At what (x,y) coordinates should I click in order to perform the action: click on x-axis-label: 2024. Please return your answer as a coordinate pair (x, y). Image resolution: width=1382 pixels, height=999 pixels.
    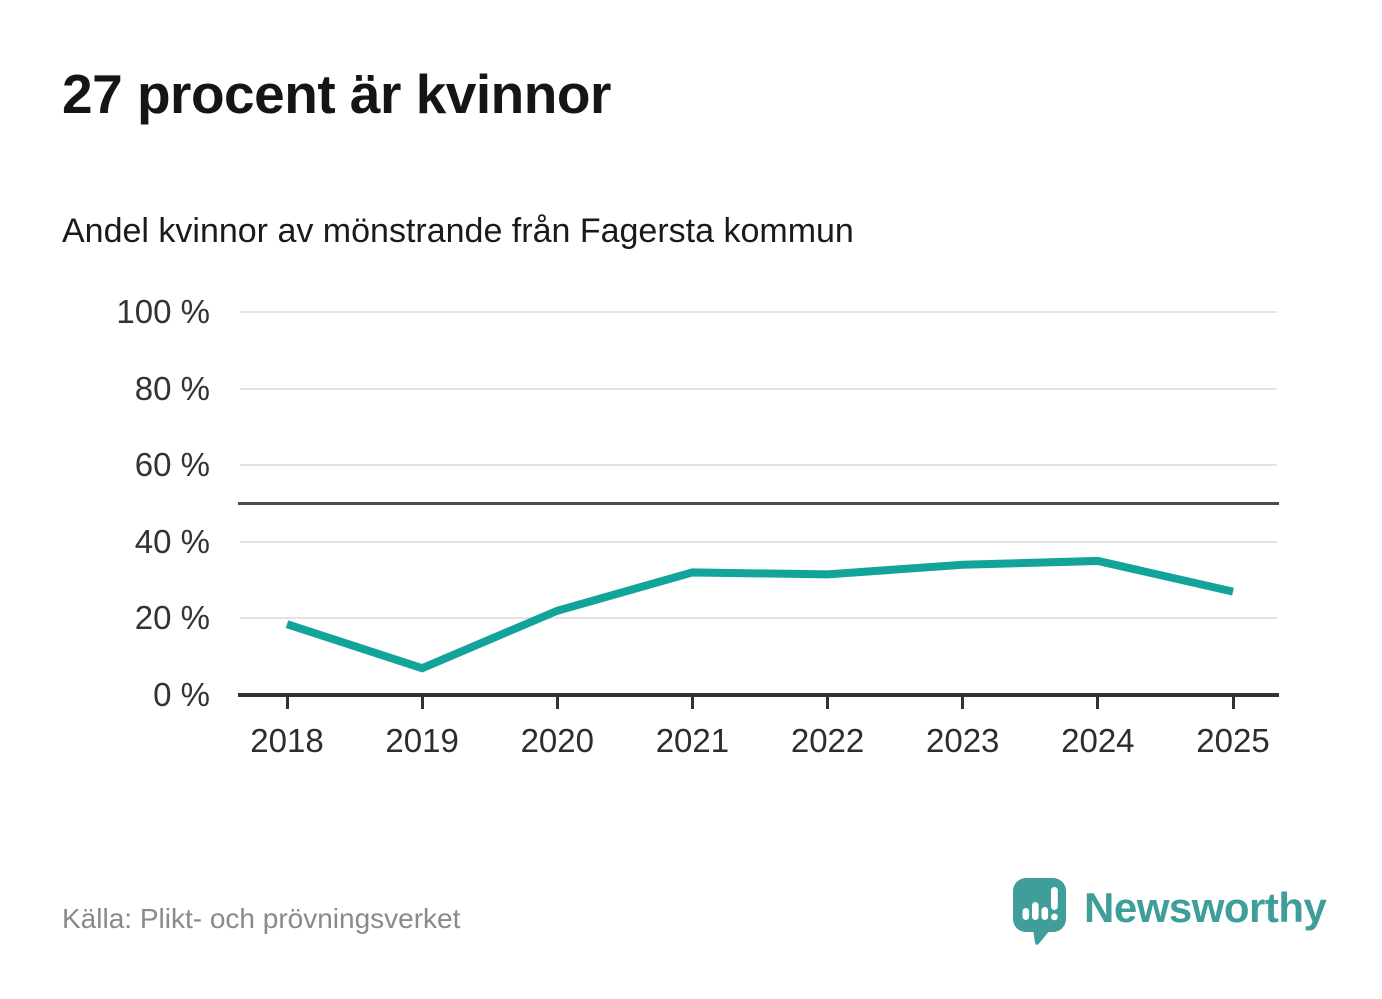
    Looking at the image, I should click on (1098, 740).